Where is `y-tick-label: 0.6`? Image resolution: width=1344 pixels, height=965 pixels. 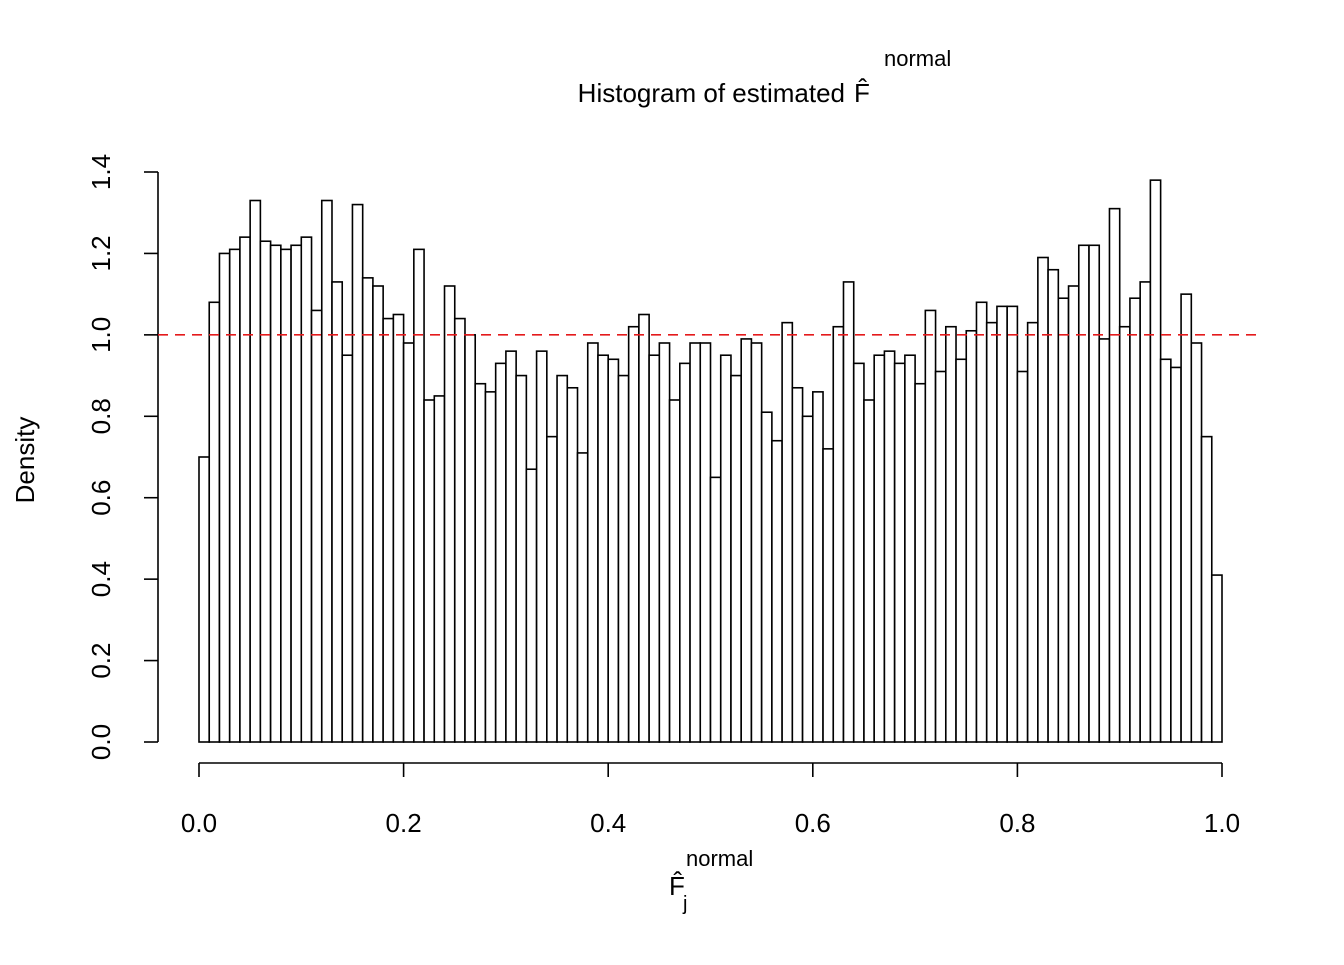
y-tick-label: 0.6 is located at coordinates (101, 498).